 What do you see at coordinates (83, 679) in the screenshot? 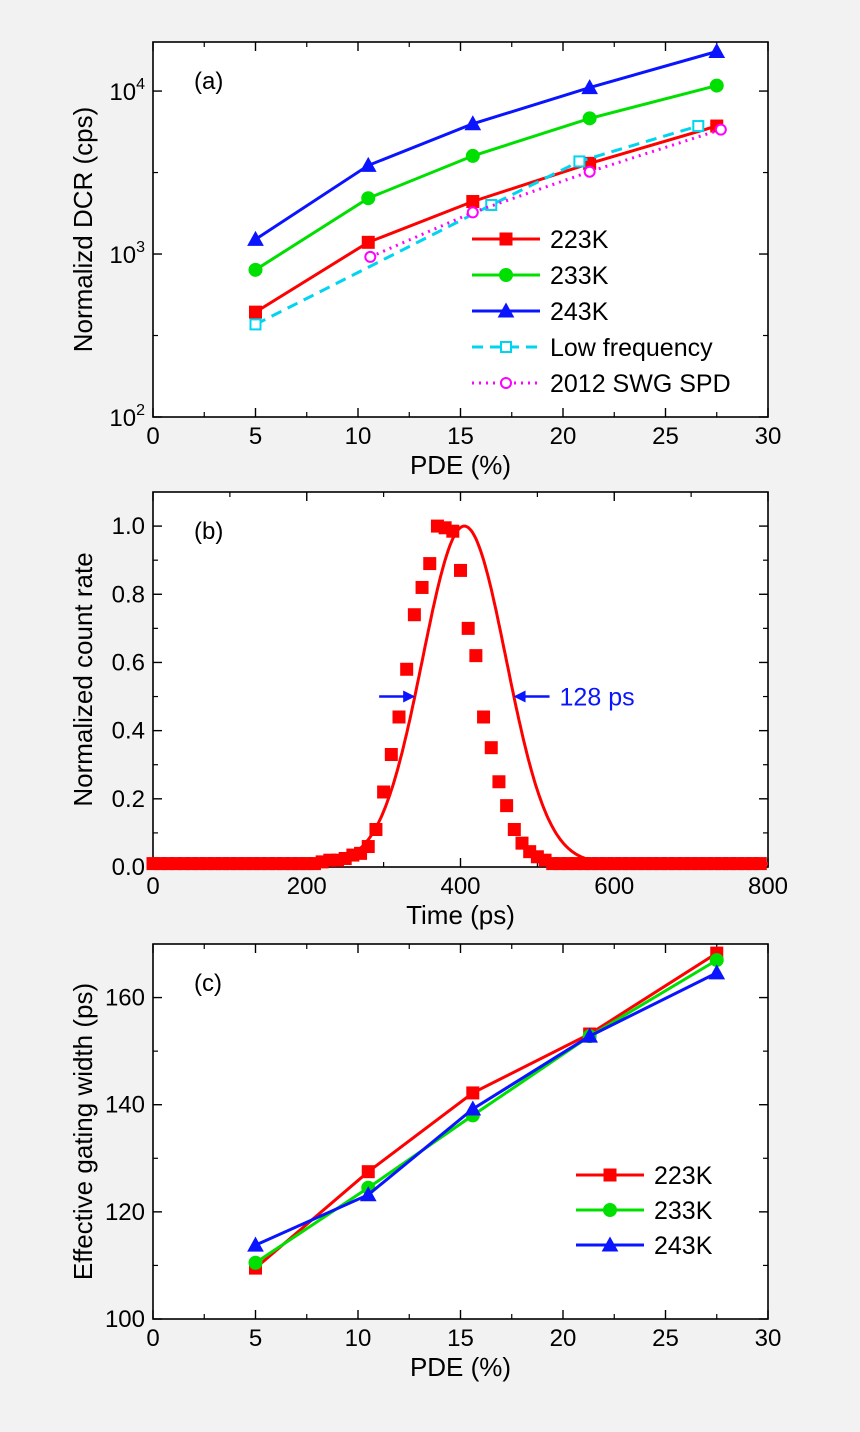
I see `y-axis-label: Normalized count rate` at bounding box center [83, 679].